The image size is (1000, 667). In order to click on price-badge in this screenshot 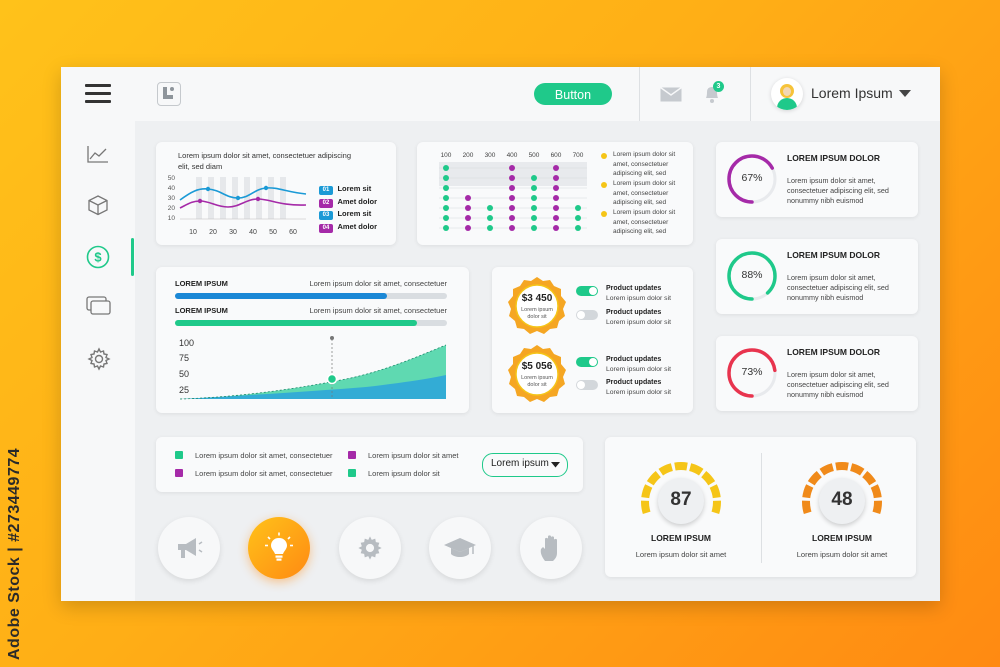, I will do `click(537, 305)`.